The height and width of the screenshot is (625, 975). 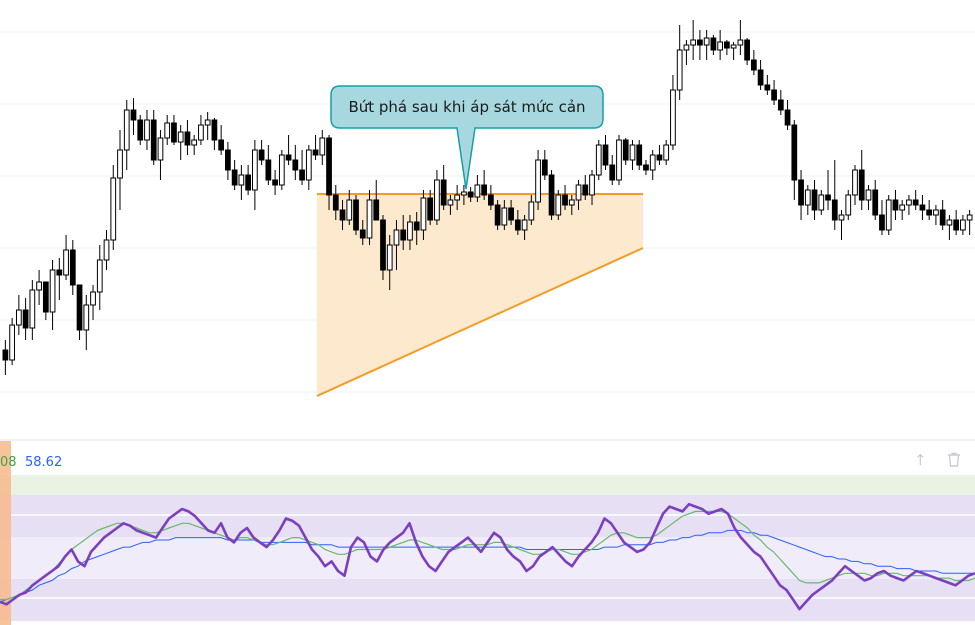 I want to click on triangle-pattern, so click(x=480, y=295).